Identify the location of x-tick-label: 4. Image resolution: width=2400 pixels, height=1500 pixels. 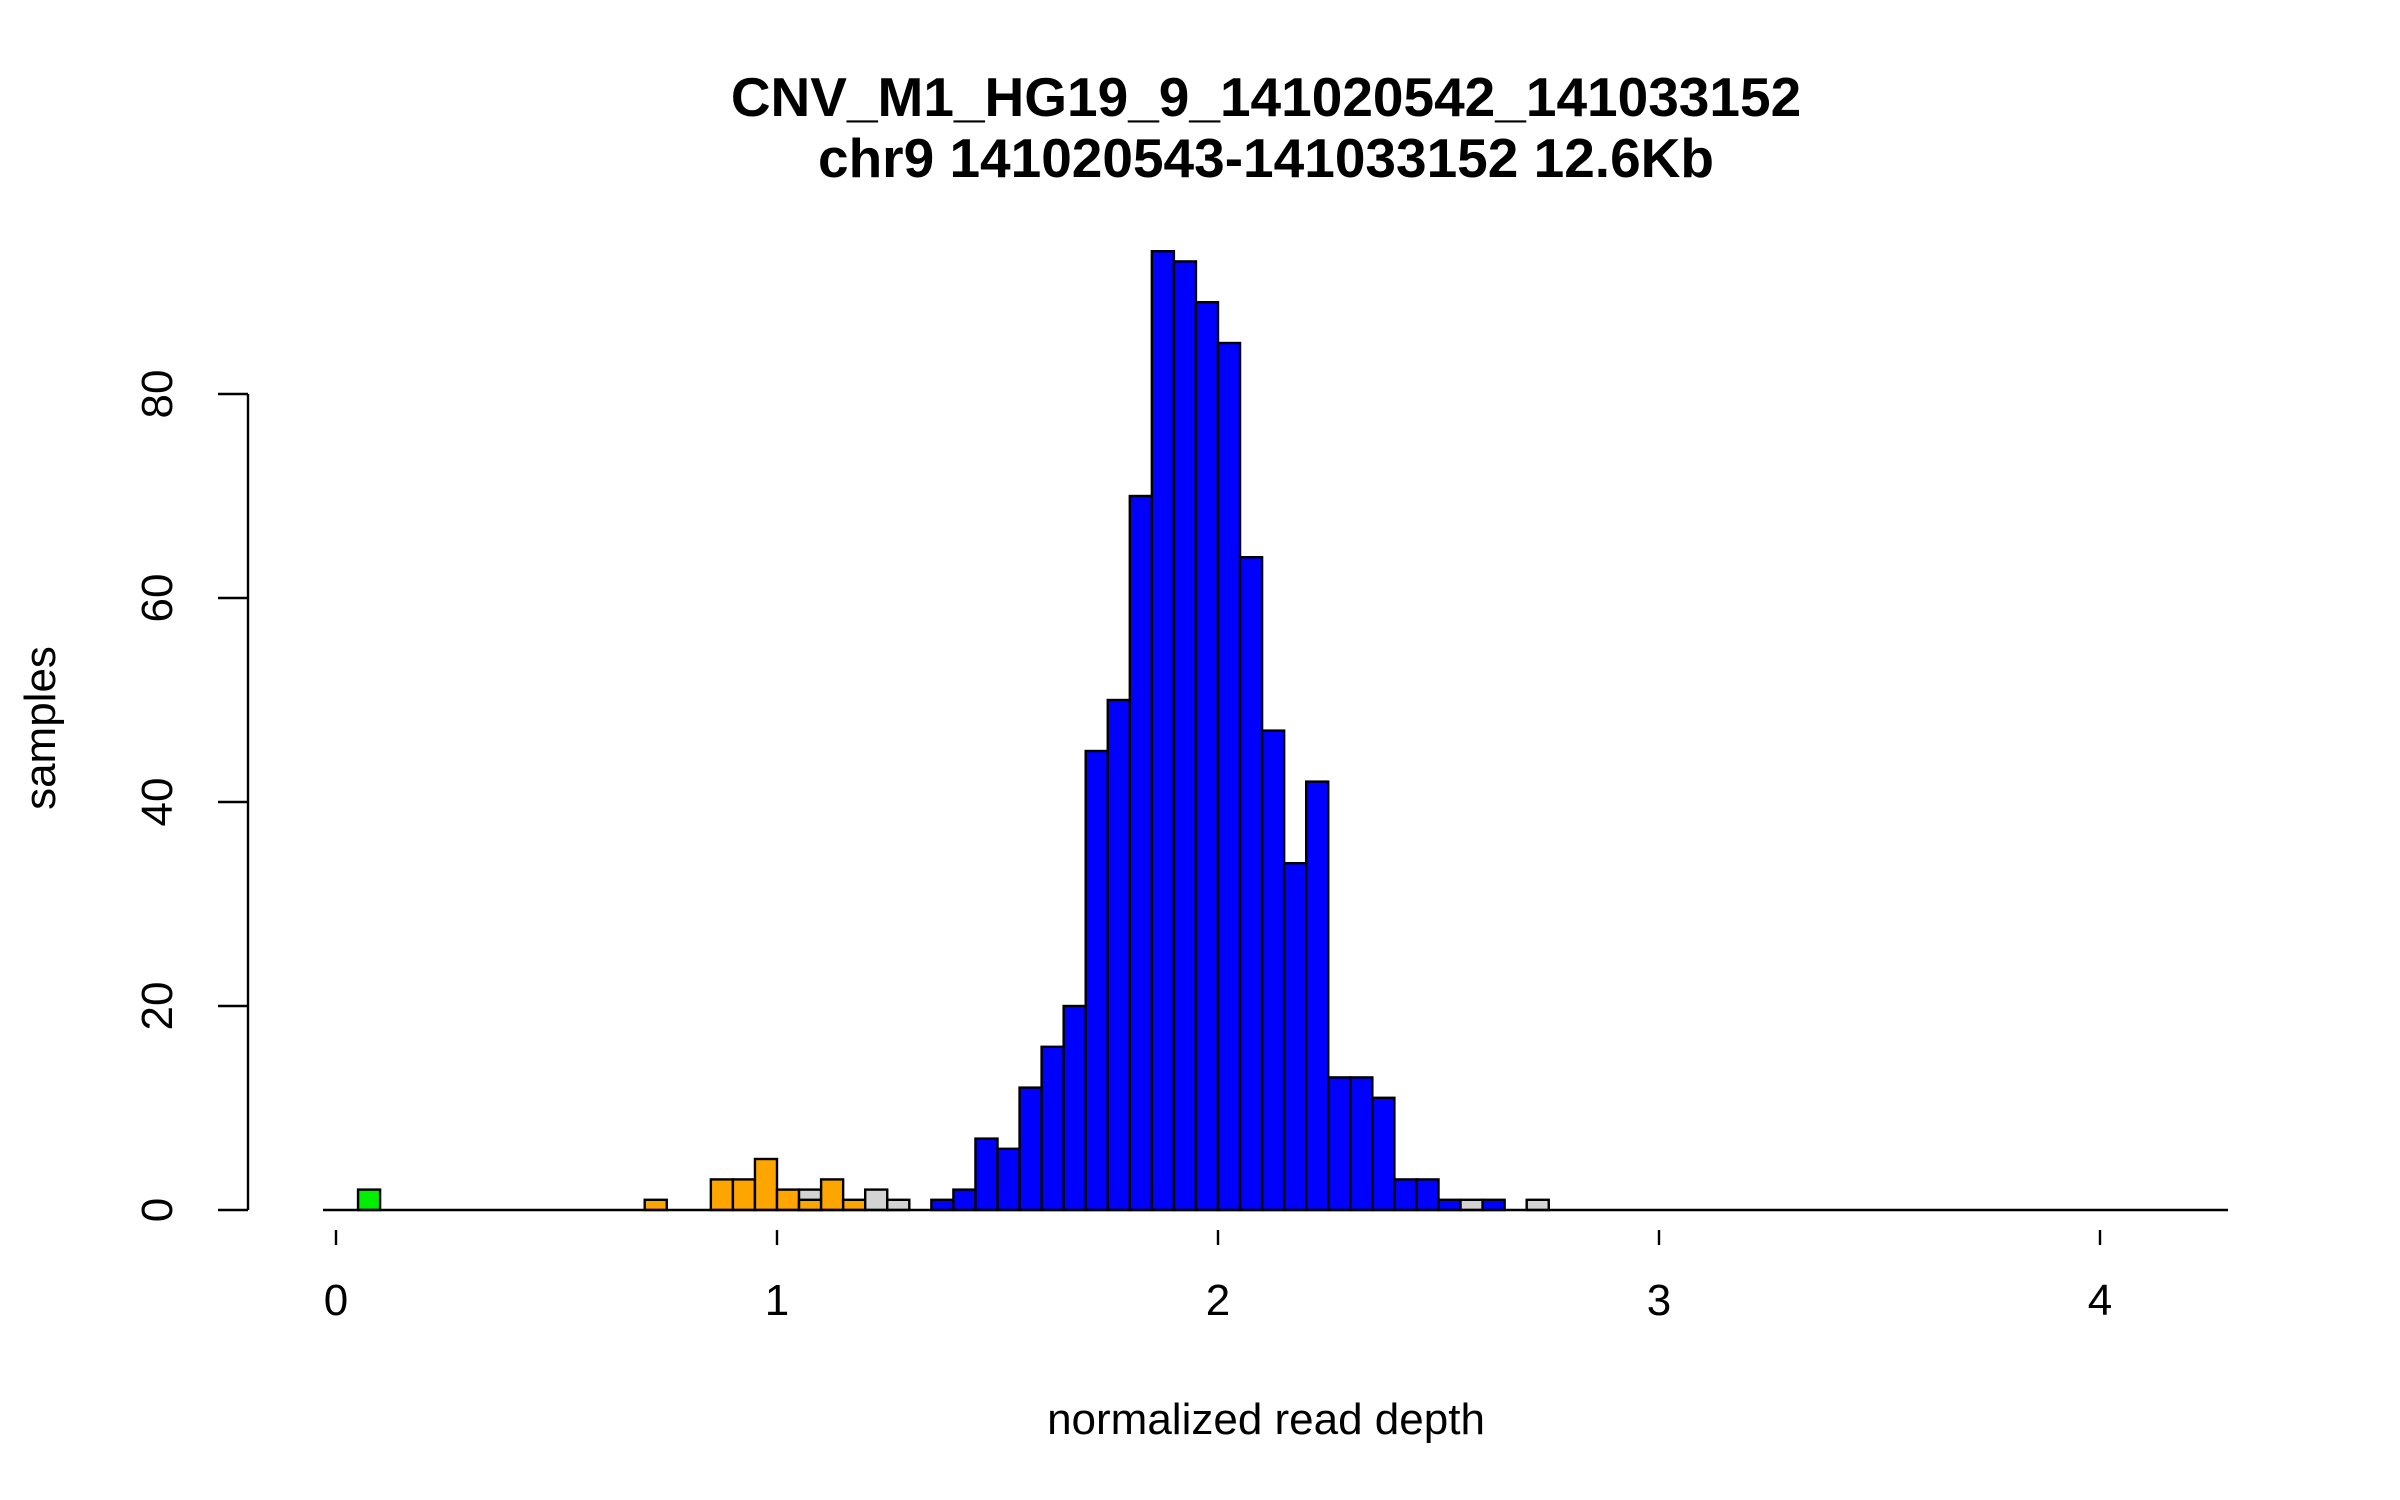
(2100, 1300).